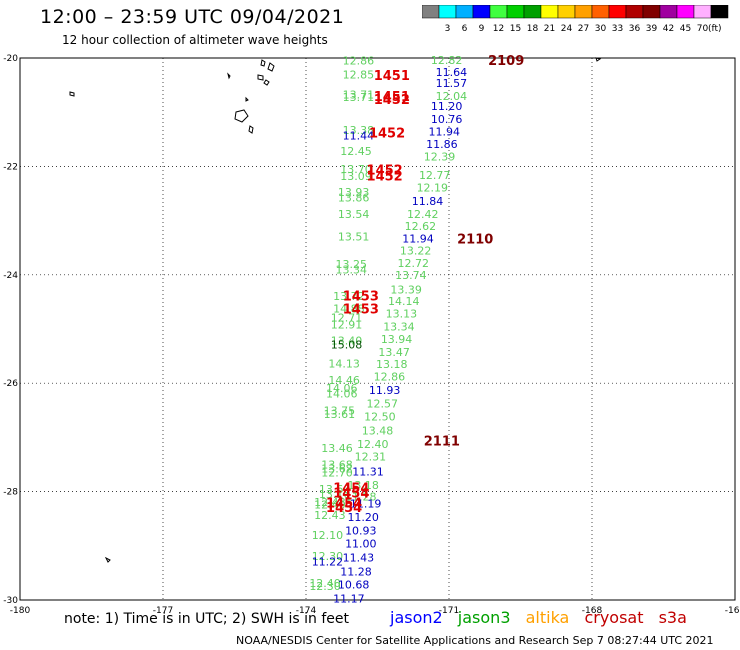 This screenshot has height=650, width=740. Describe the element at coordinates (359, 136) in the screenshot. I see `wave-height-label: 11.44` at that location.